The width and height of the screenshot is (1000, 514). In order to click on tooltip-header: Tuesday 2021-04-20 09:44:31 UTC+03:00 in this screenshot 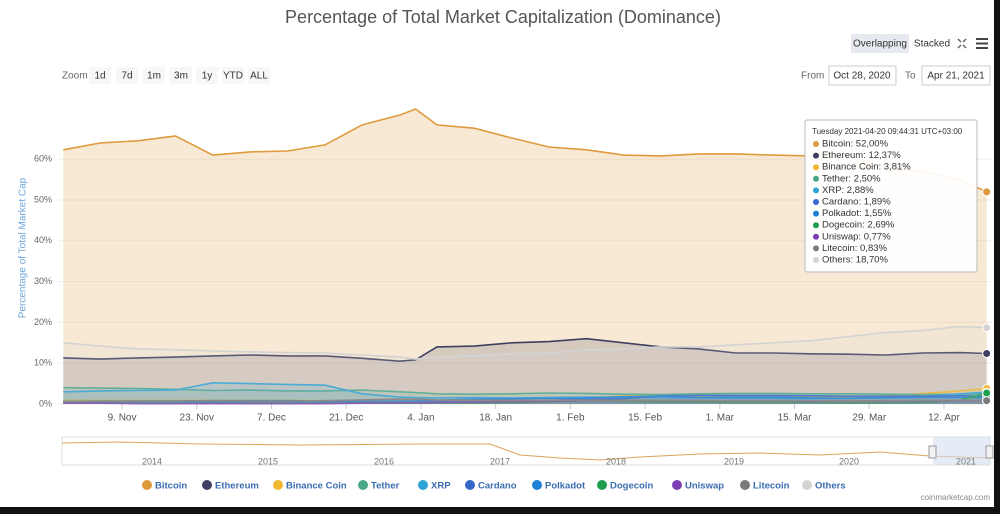, I will do `click(887, 131)`.